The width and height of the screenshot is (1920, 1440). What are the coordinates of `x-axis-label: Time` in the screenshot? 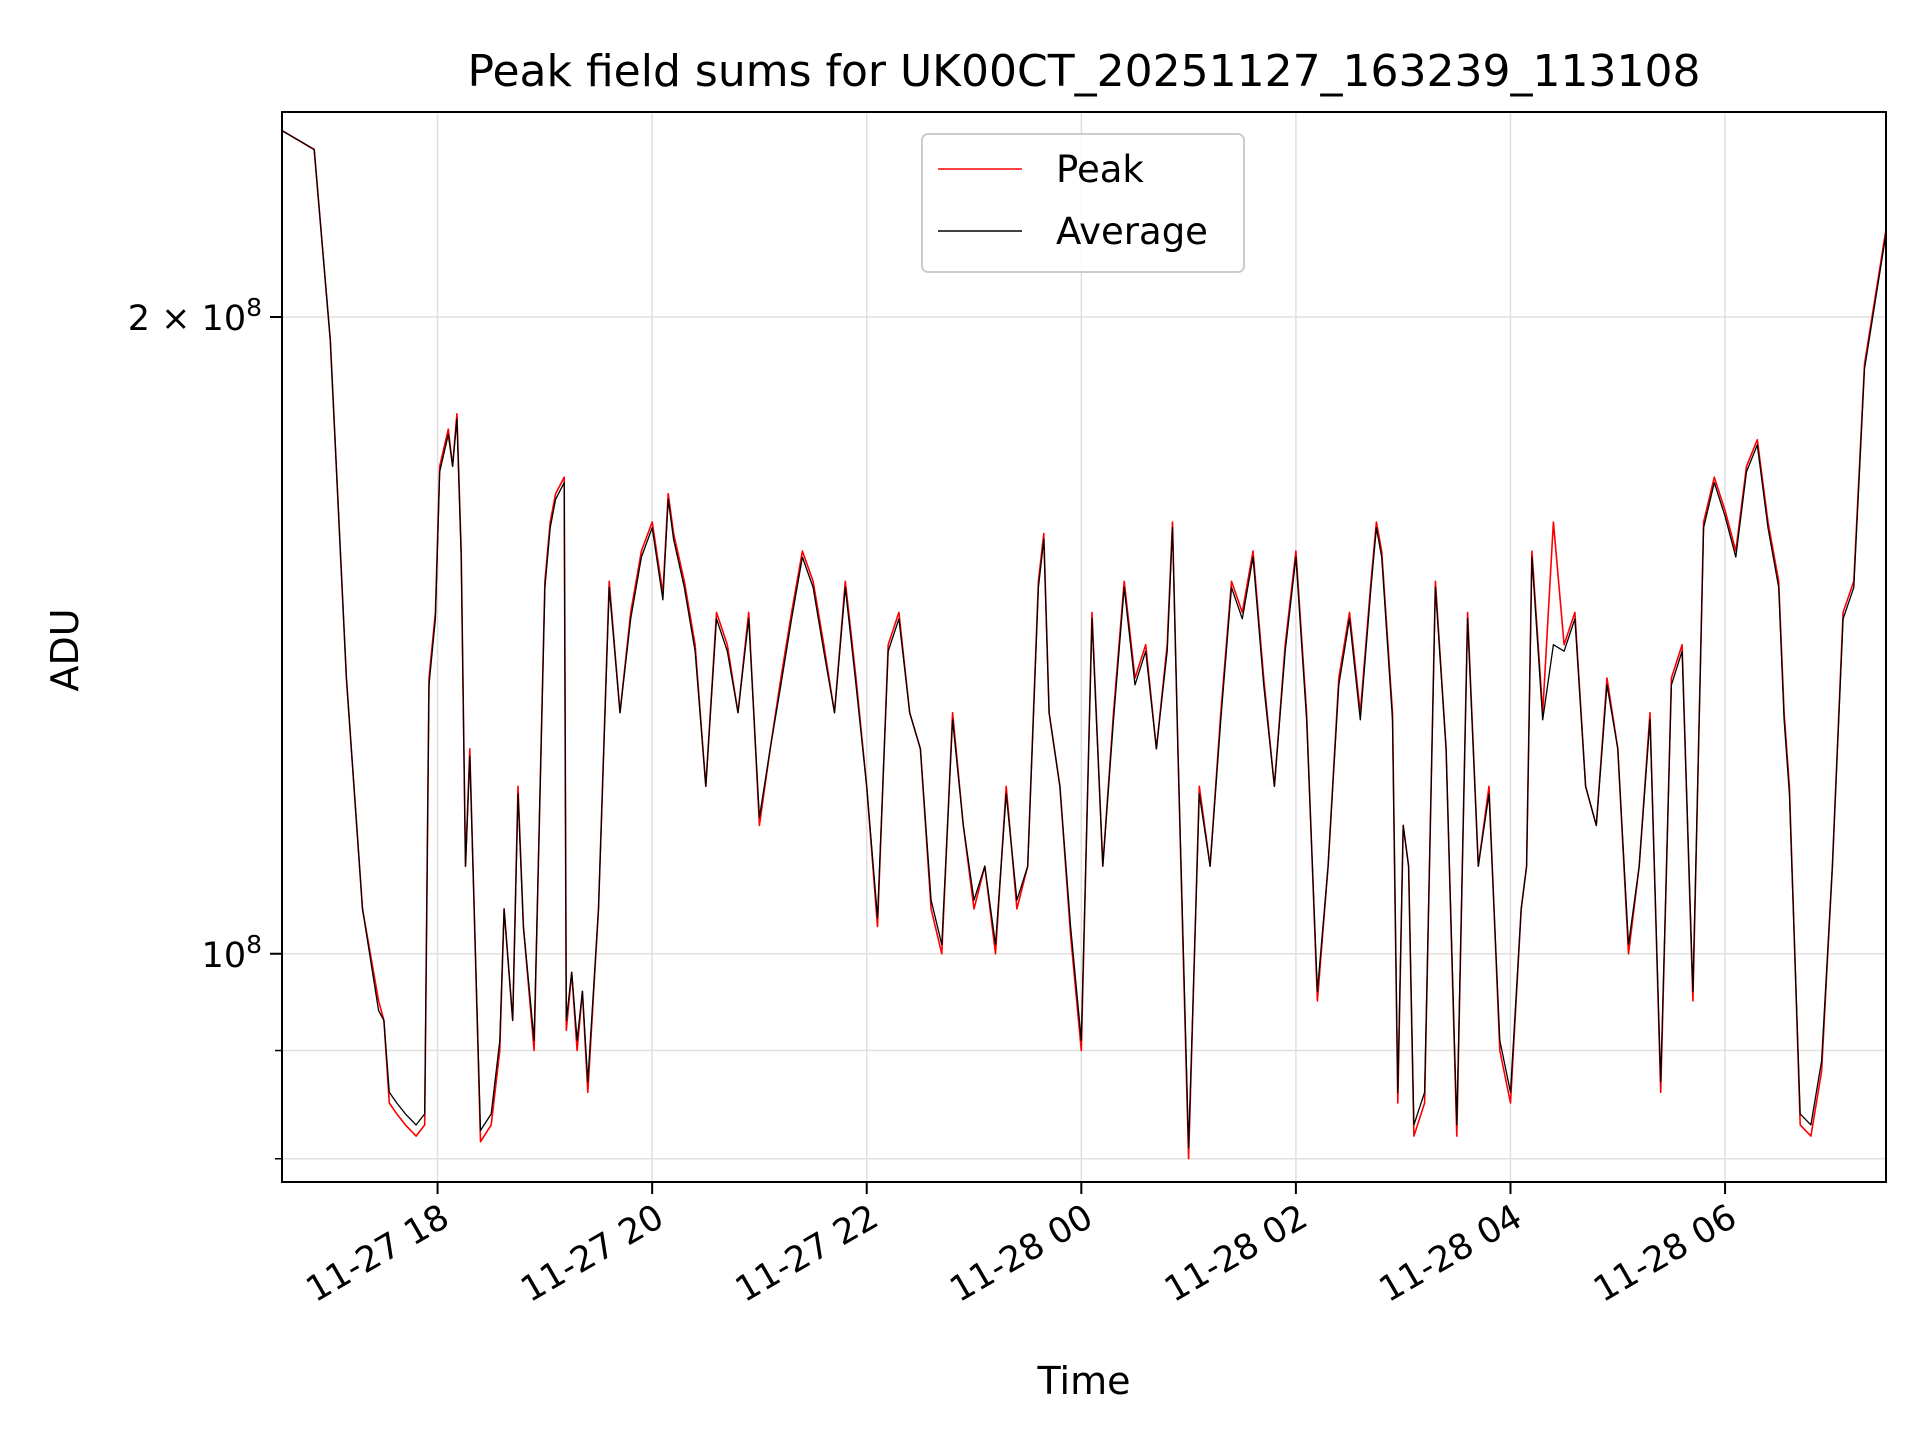 It's located at (1084, 1381).